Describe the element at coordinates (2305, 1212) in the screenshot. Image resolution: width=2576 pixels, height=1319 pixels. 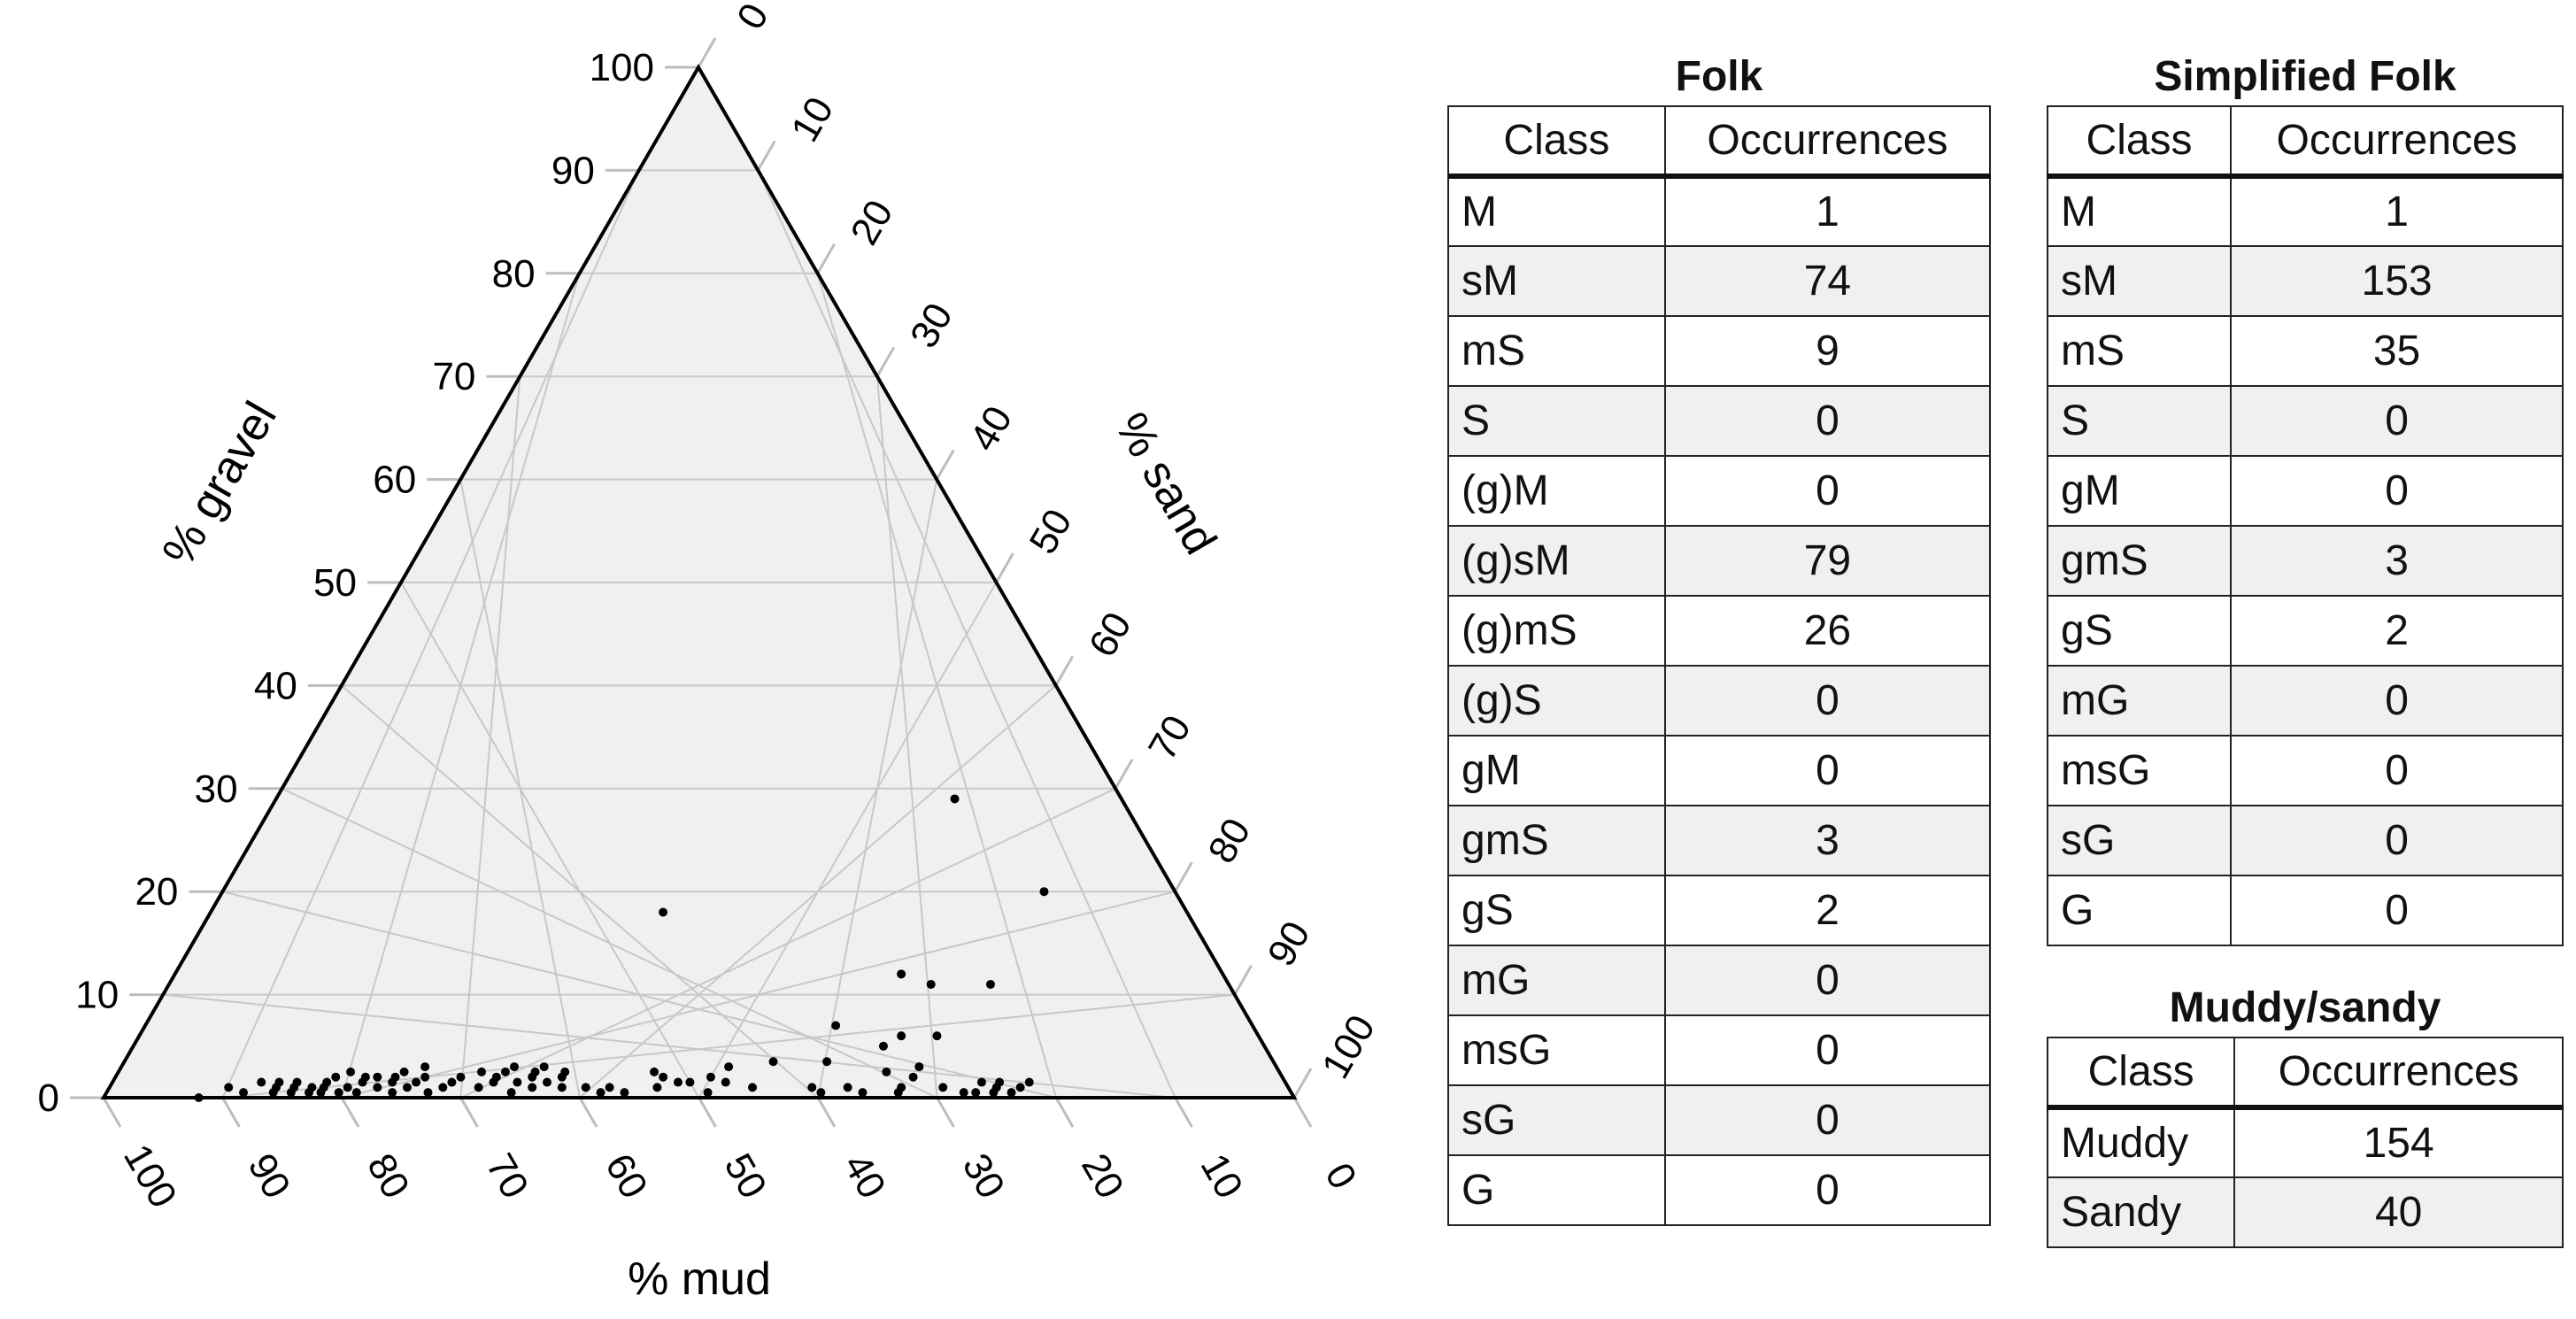
I see `table-row: Sandy 40` at that location.